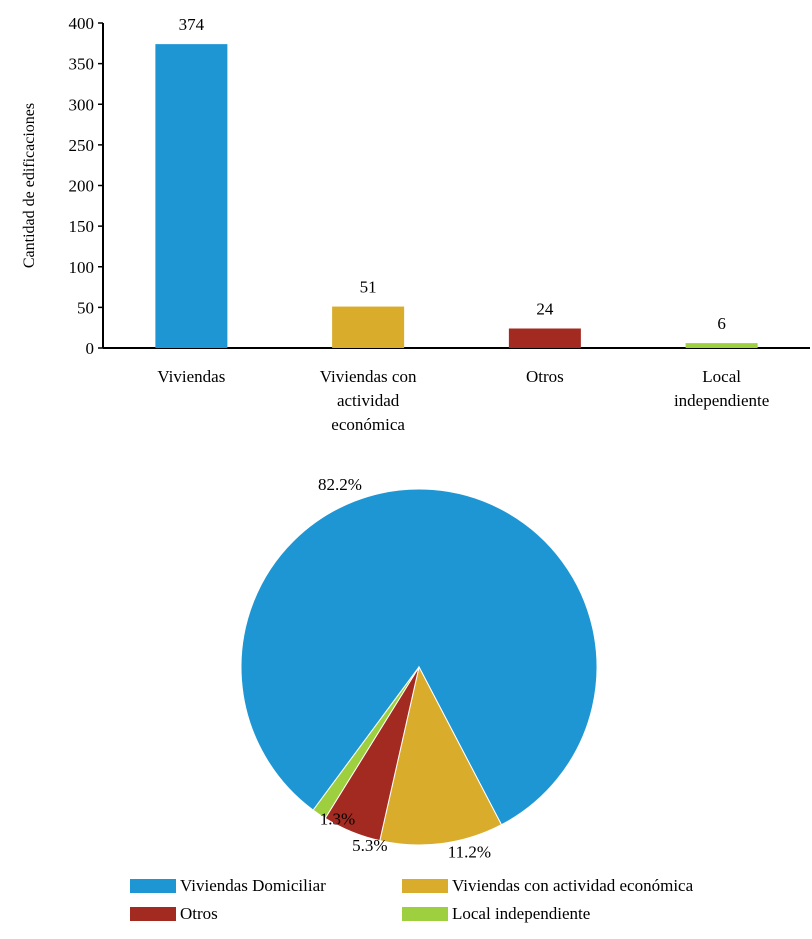 The width and height of the screenshot is (812, 939). What do you see at coordinates (545, 309) in the screenshot?
I see `bar-data-label: 24` at bounding box center [545, 309].